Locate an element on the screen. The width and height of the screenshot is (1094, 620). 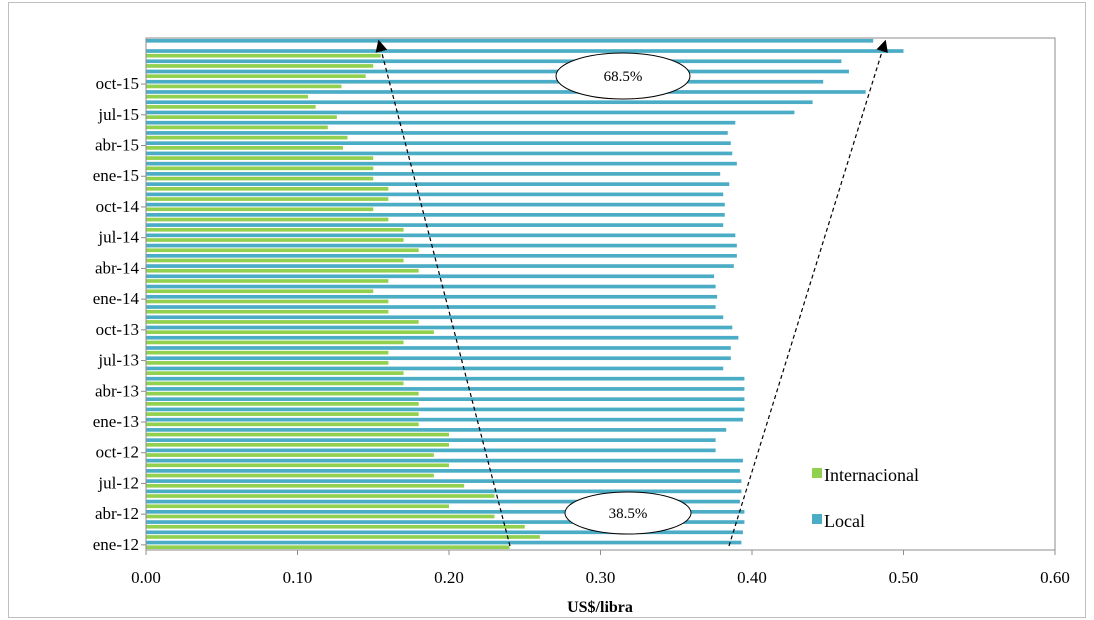
legend-label-local: Local is located at coordinates (844, 521).